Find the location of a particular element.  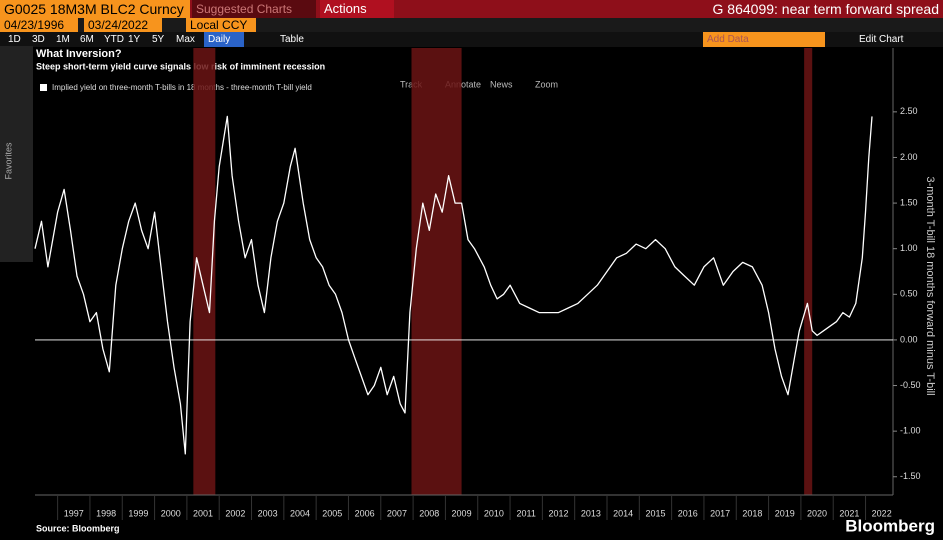

tool-button: Annotate is located at coordinates (463, 84).